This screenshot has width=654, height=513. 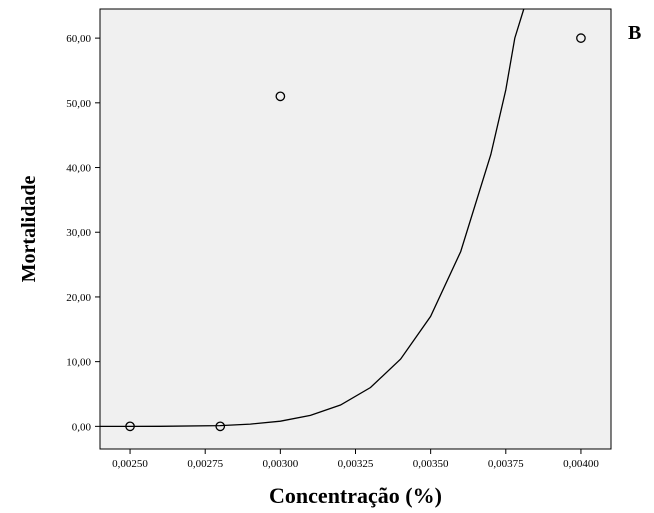 I want to click on x-tick-label: 0,00375, so click(x=506, y=464).